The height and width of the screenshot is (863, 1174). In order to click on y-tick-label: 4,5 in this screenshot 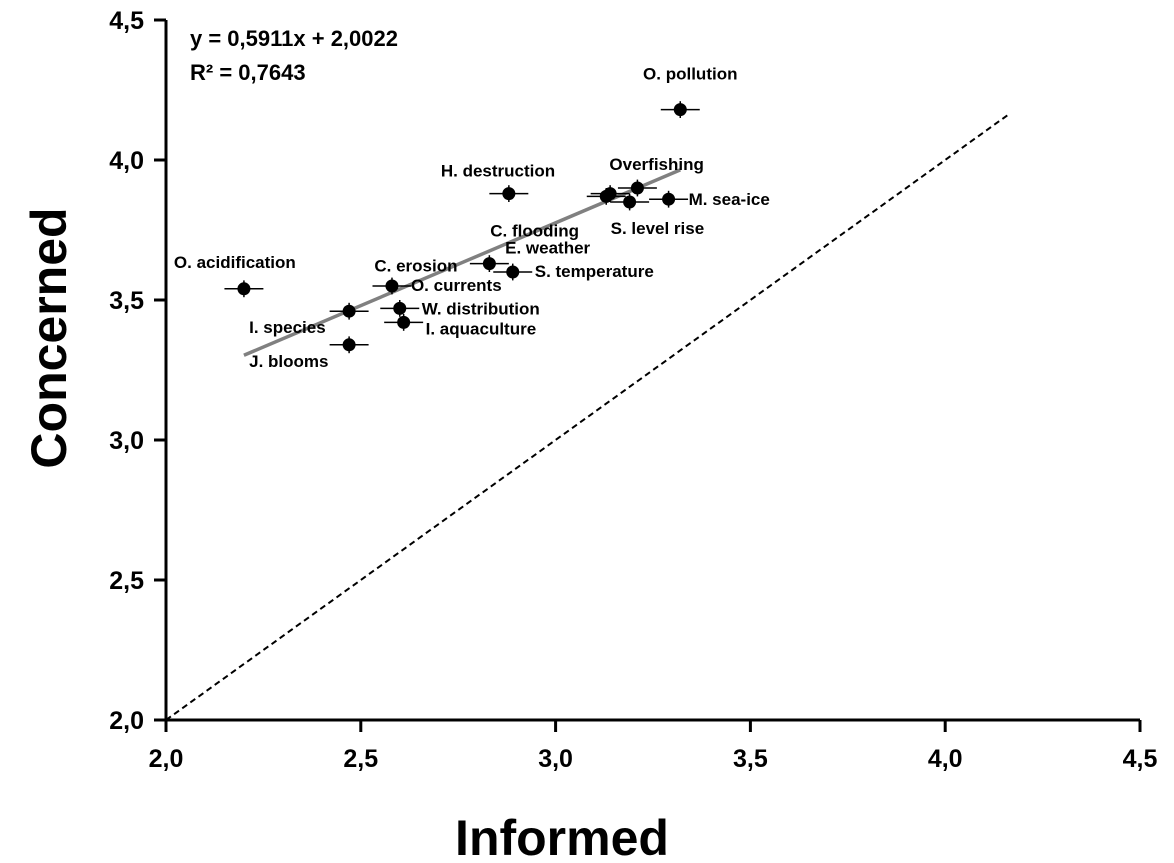, I will do `click(126, 21)`.